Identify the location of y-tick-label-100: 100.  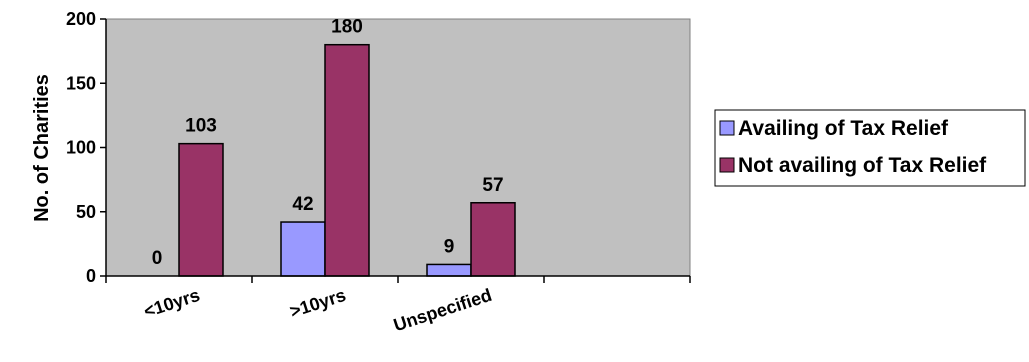
(81, 148).